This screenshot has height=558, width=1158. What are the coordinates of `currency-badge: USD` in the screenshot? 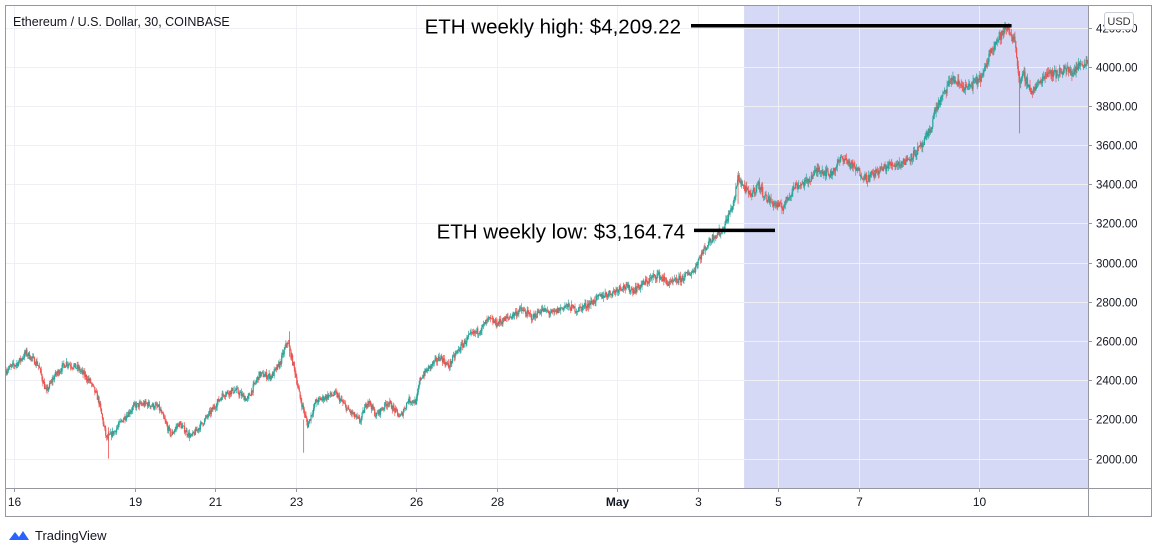 It's located at (1119, 21).